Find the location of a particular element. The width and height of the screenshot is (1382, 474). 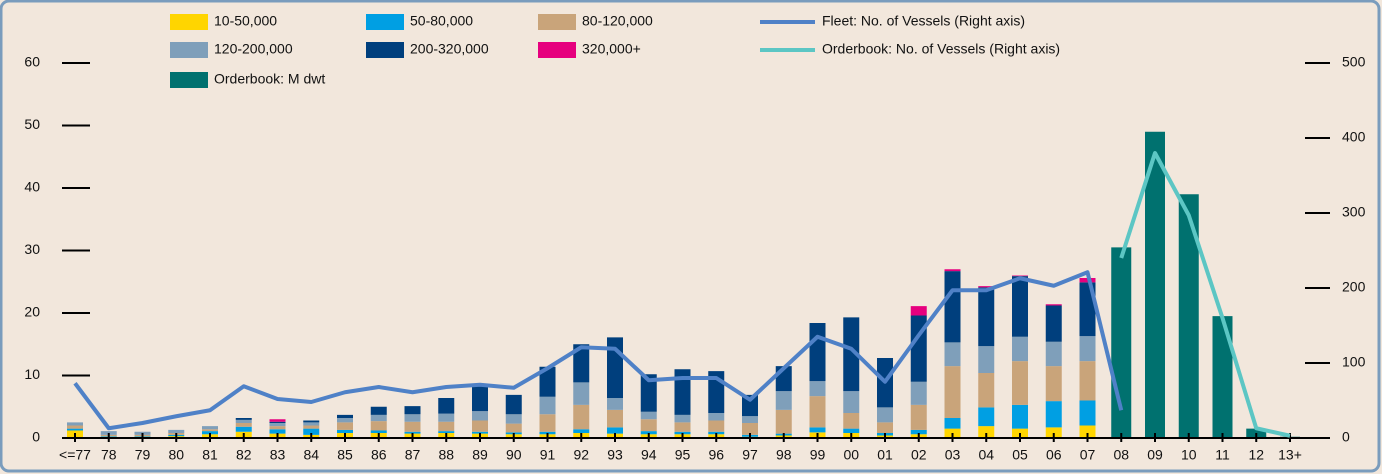

y-tick-label: 50 is located at coordinates (32, 124).